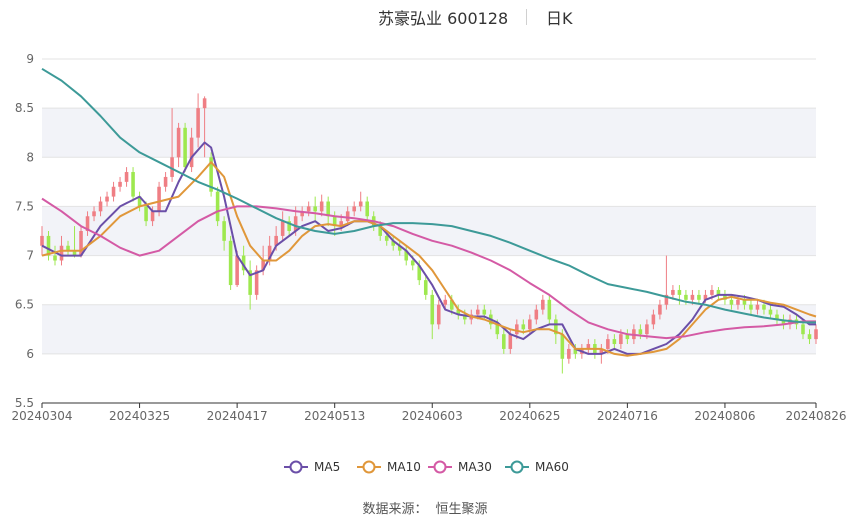 This screenshot has width=850, height=517. What do you see at coordinates (24, 206) in the screenshot?
I see `y-tick-label: 7.5` at bounding box center [24, 206].